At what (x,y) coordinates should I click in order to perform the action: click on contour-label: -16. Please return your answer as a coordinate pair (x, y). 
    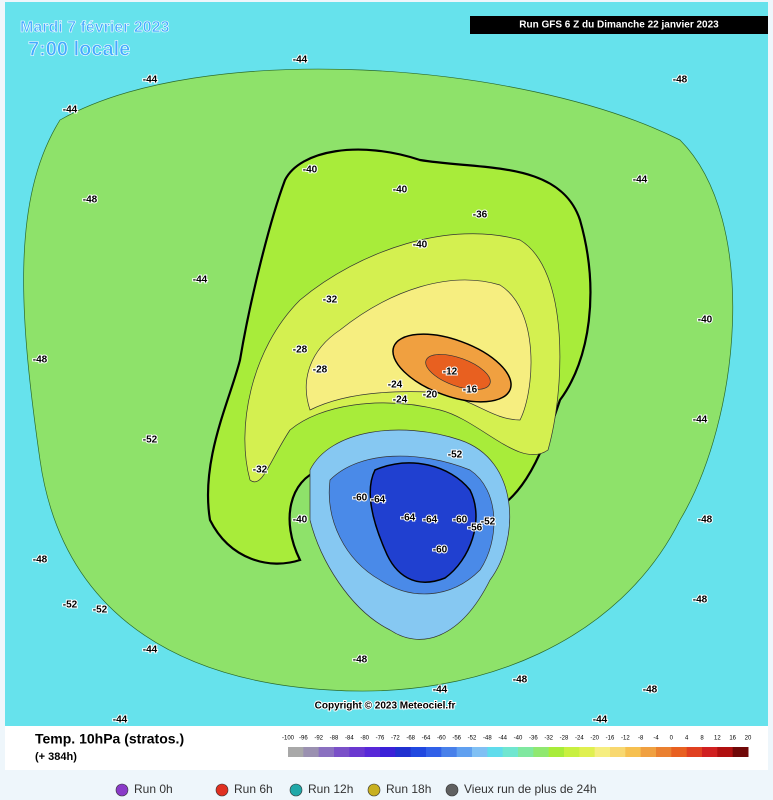
    Looking at the image, I should click on (470, 390).